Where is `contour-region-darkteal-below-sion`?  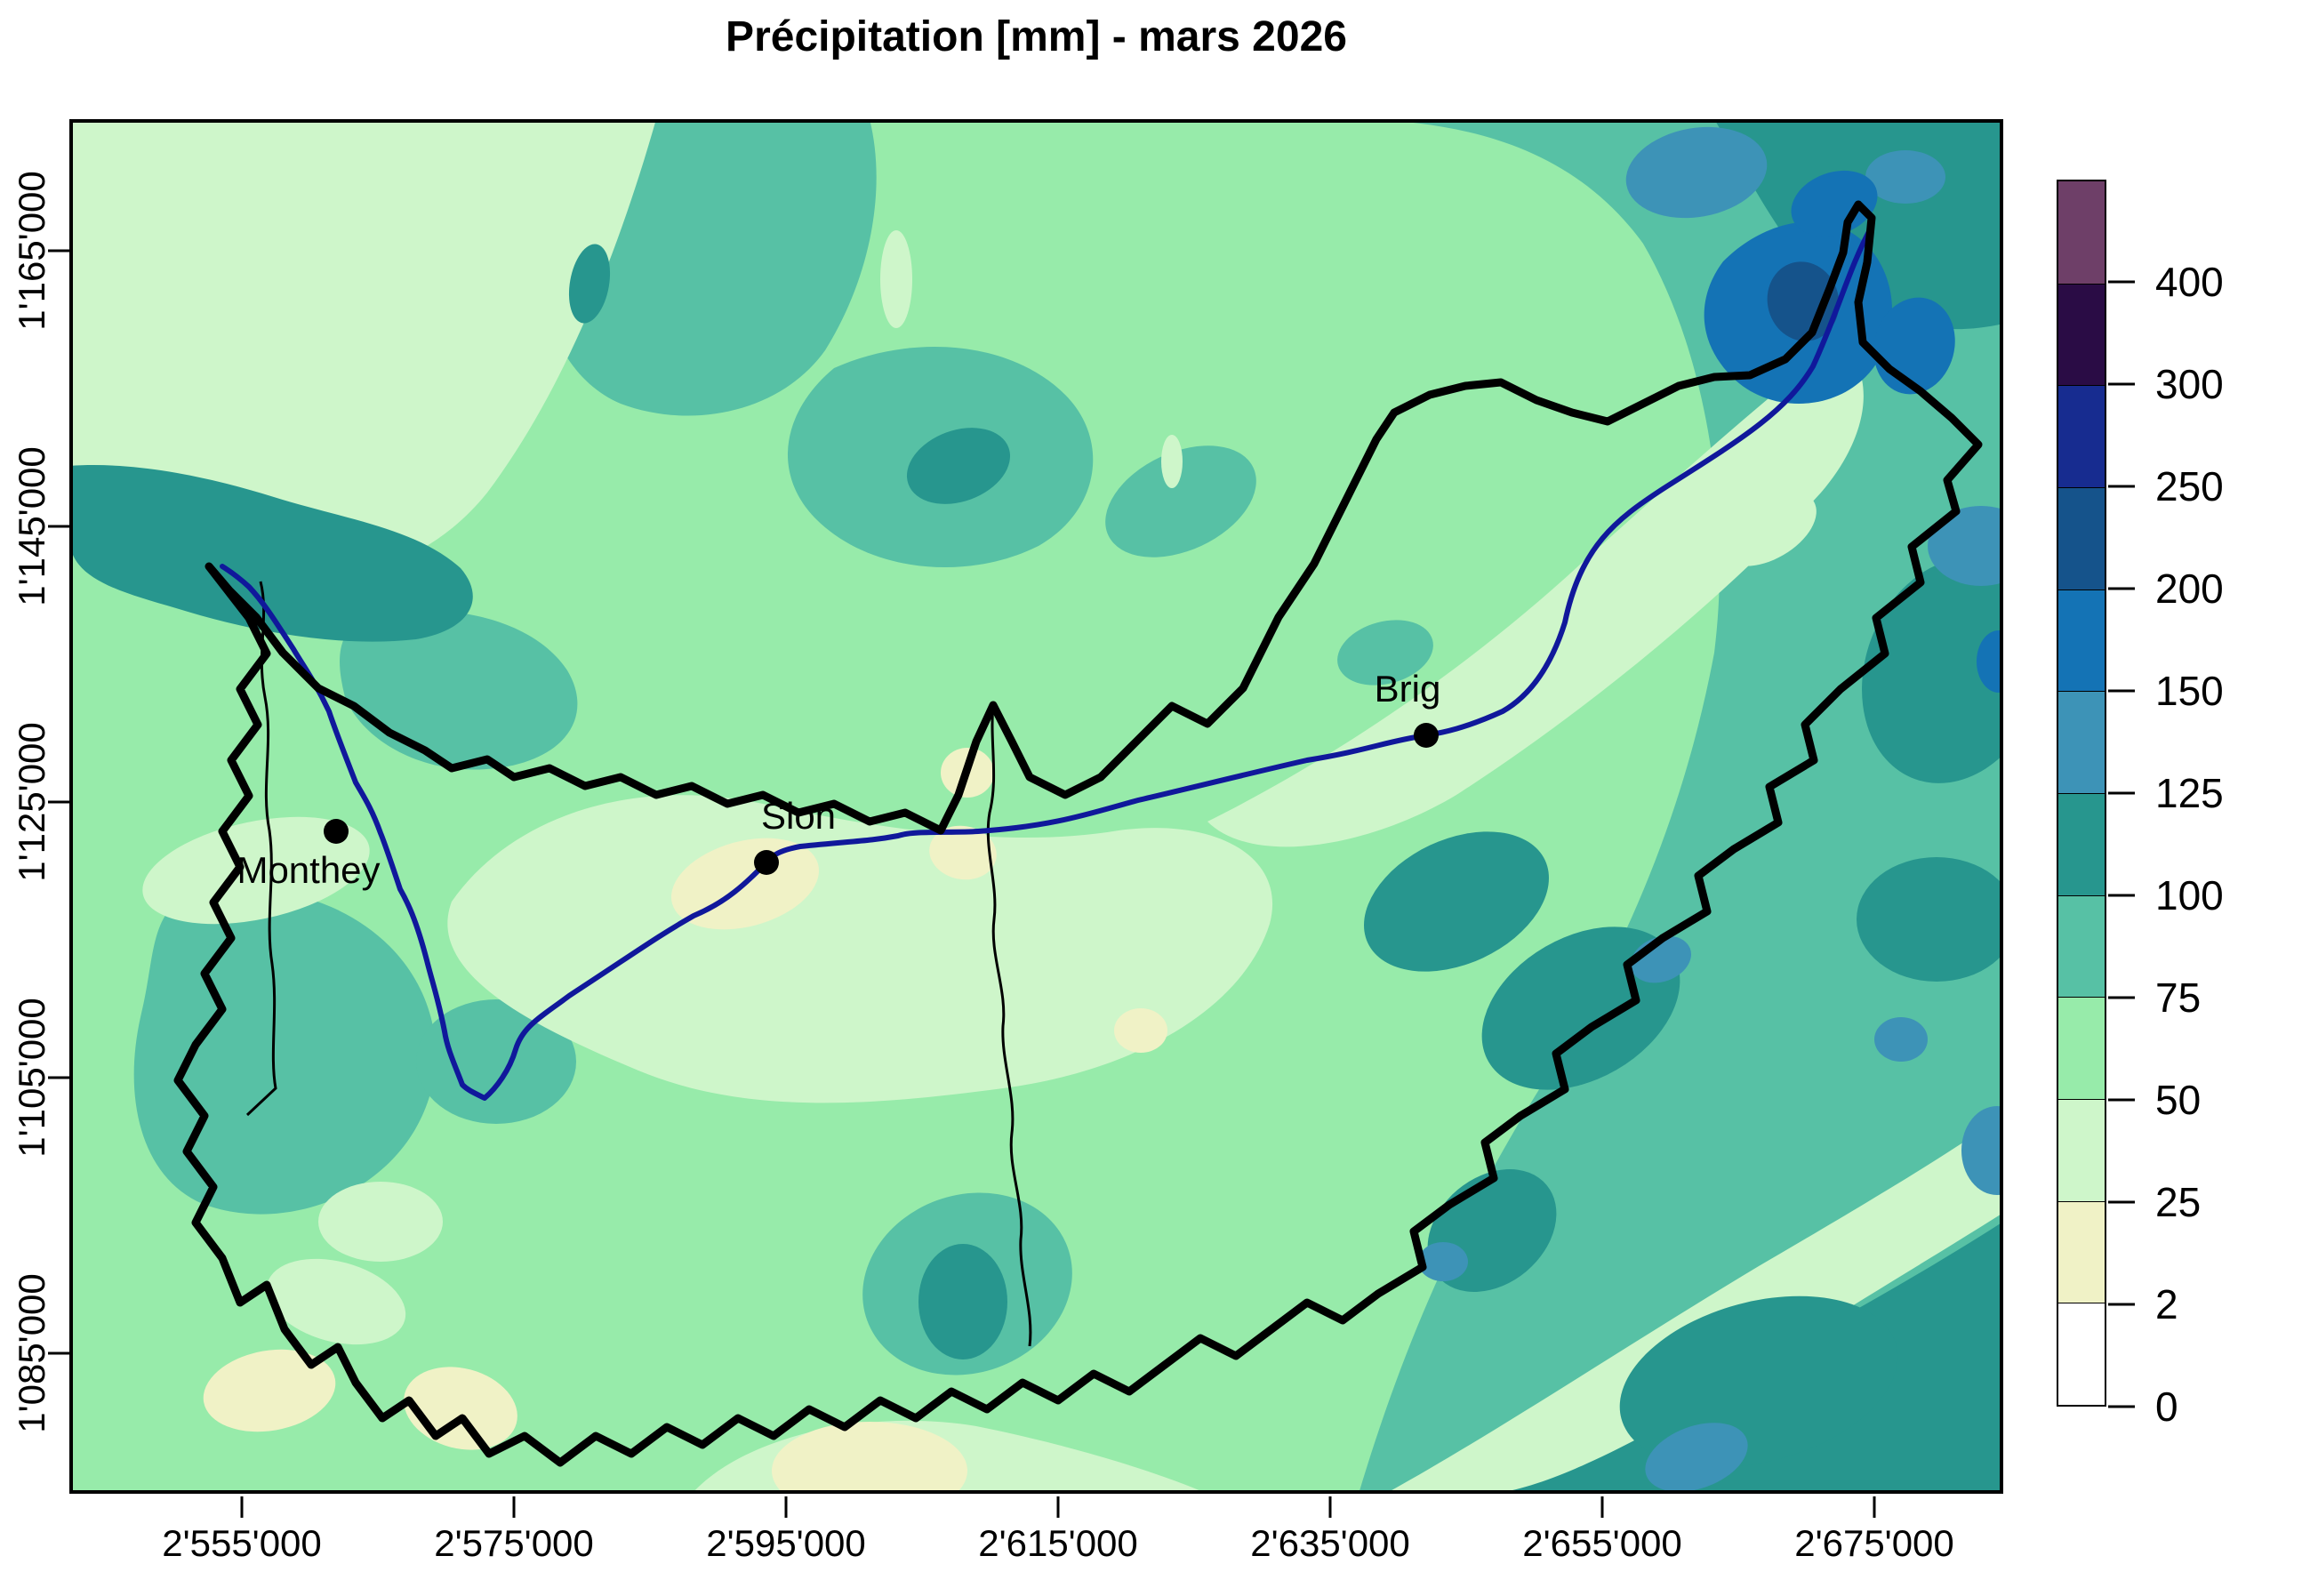 contour-region-darkteal-below-sion is located at coordinates (962, 1301).